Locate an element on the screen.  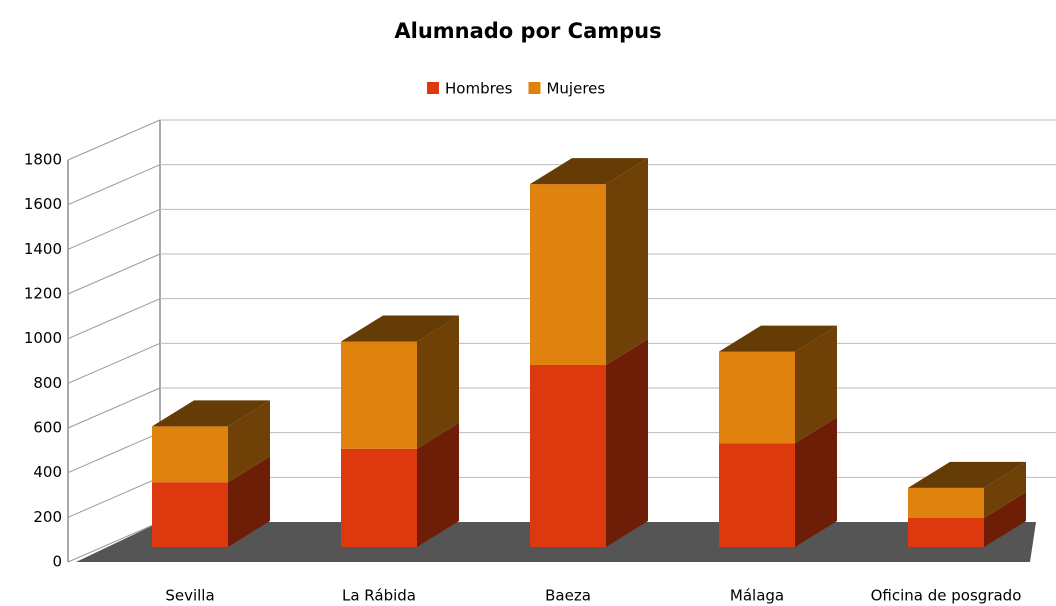
y-tick-label: 0 is located at coordinates (57, 562).